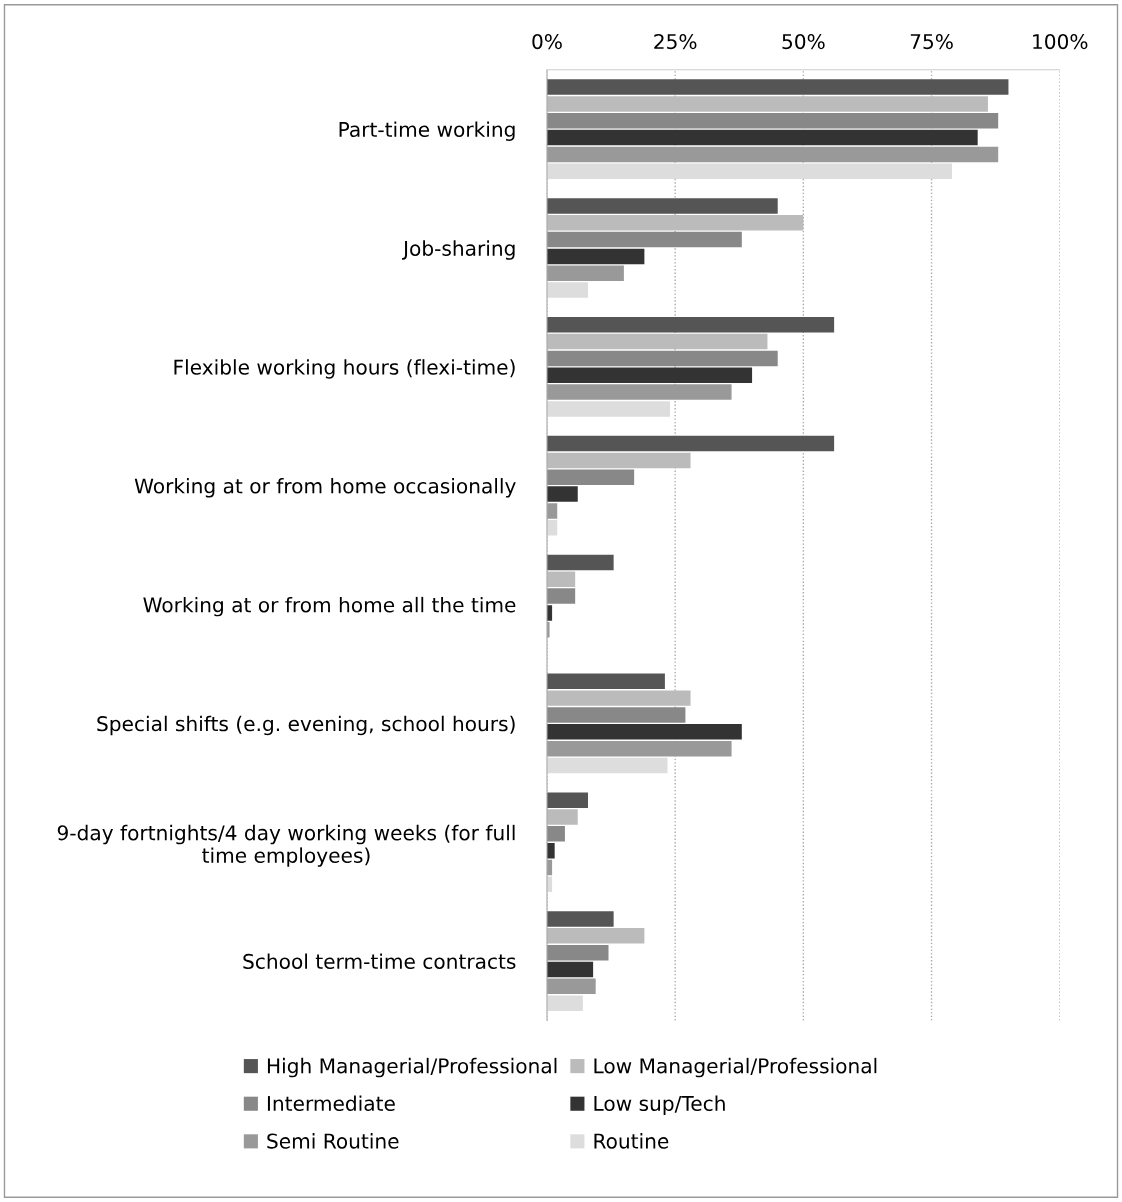  What do you see at coordinates (458, 250) in the screenshot?
I see `y-tick-label: Job-sharing` at bounding box center [458, 250].